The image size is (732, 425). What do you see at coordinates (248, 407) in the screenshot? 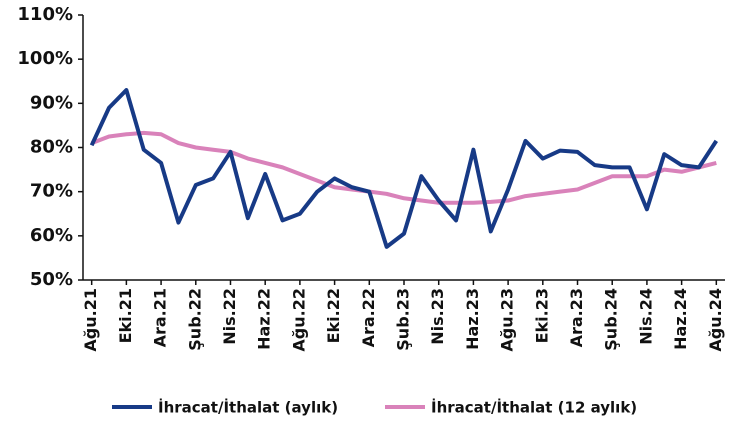
I see `legend-label: İhracat/İthalat (aylık)` at bounding box center [248, 407].